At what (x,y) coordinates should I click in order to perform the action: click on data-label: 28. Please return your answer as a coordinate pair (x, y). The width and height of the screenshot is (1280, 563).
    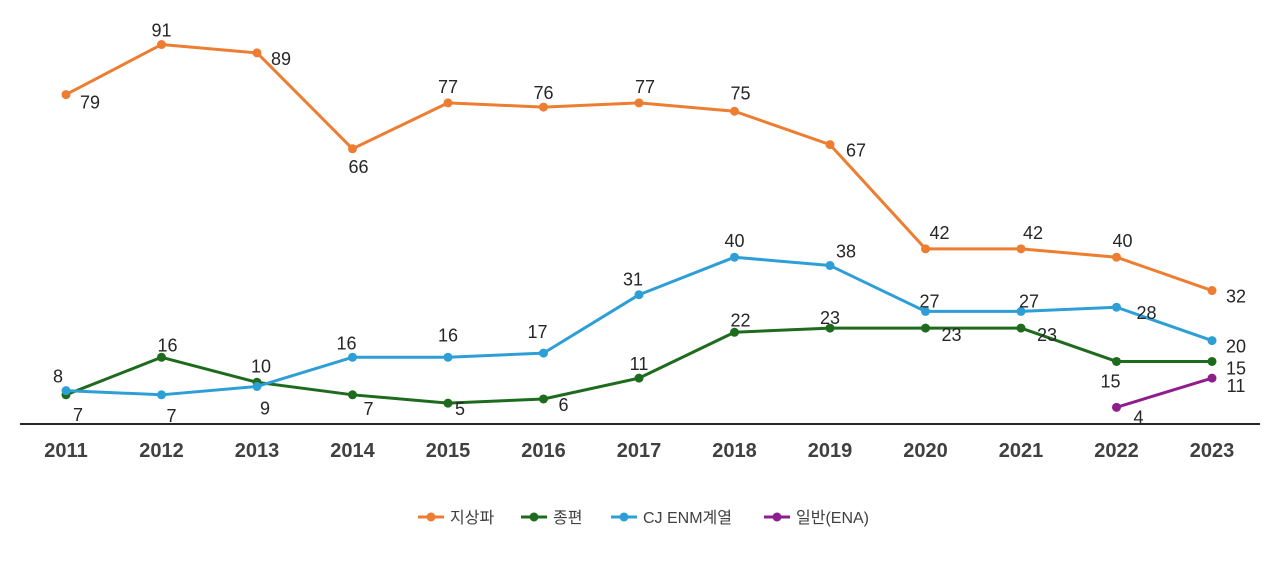
    Looking at the image, I should click on (1146, 313).